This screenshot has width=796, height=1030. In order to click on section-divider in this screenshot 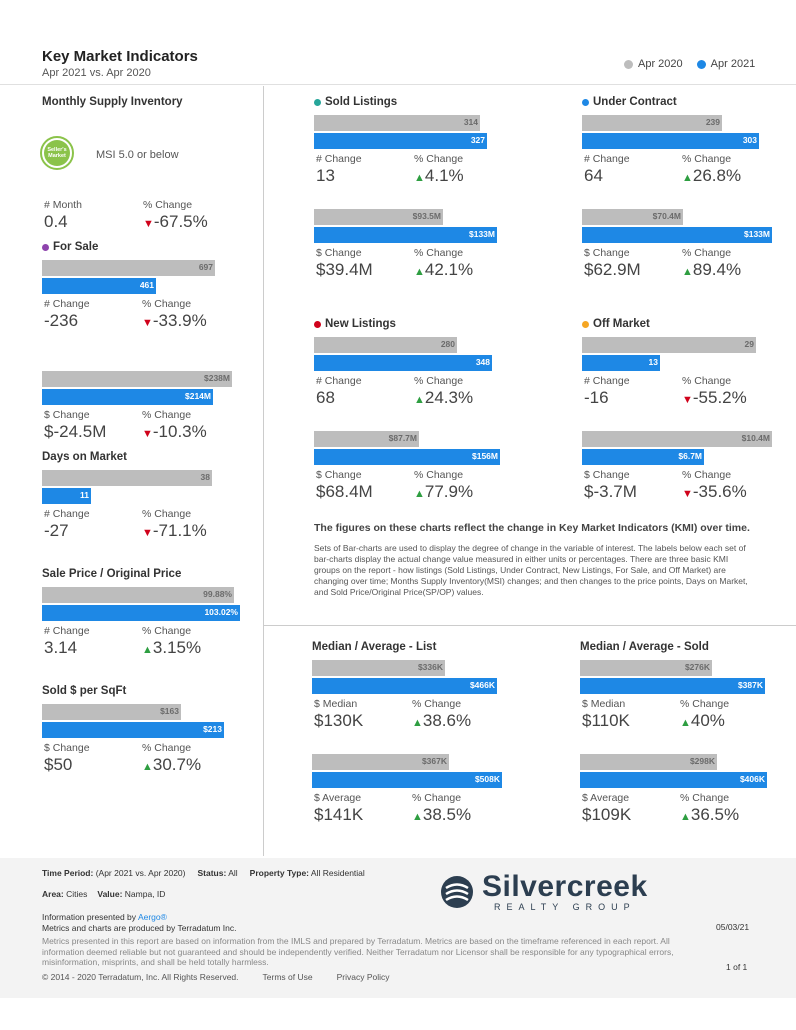, I will do `click(529, 625)`.